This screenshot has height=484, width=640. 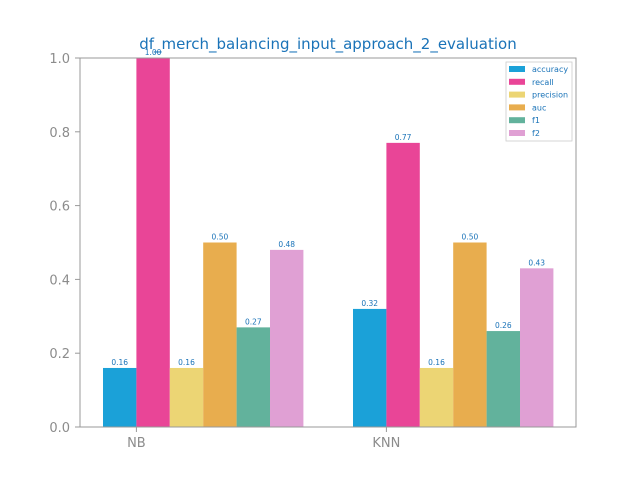 I want to click on legend-label: accuracy, so click(x=550, y=69).